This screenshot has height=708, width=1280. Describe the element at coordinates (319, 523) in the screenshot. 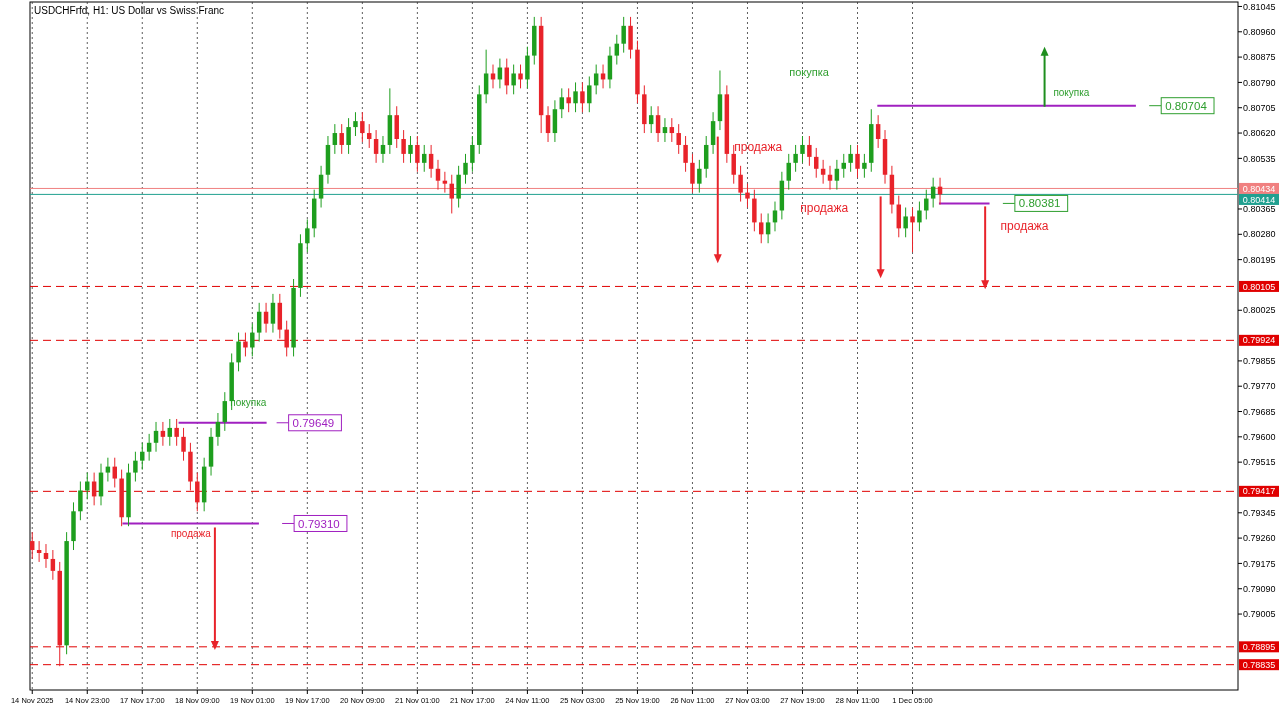

I see `annotation: 0.79310` at that location.